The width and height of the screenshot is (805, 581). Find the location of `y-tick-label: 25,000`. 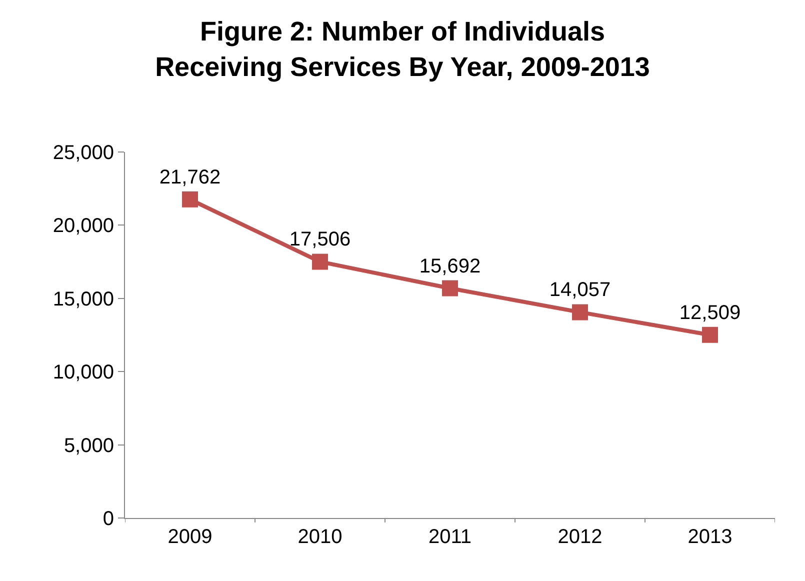

y-tick-label: 25,000 is located at coordinates (83, 153).